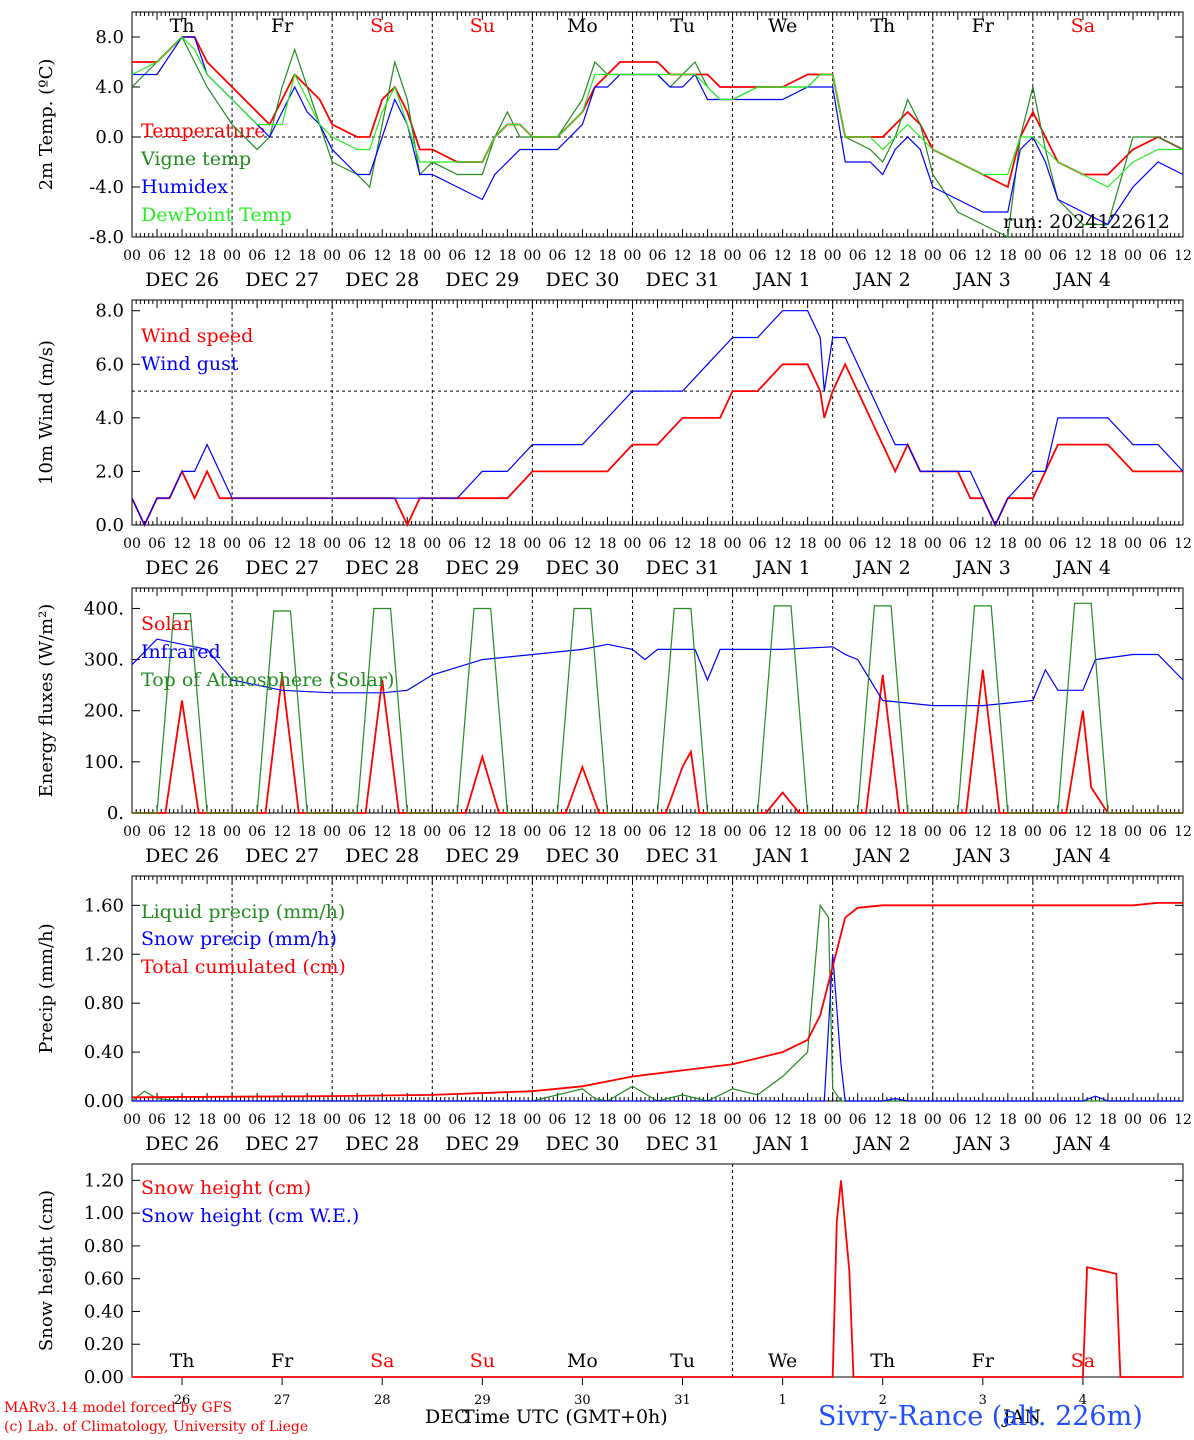  Describe the element at coordinates (782, 1361) in the screenshot. I see `weekday-label: We` at that location.